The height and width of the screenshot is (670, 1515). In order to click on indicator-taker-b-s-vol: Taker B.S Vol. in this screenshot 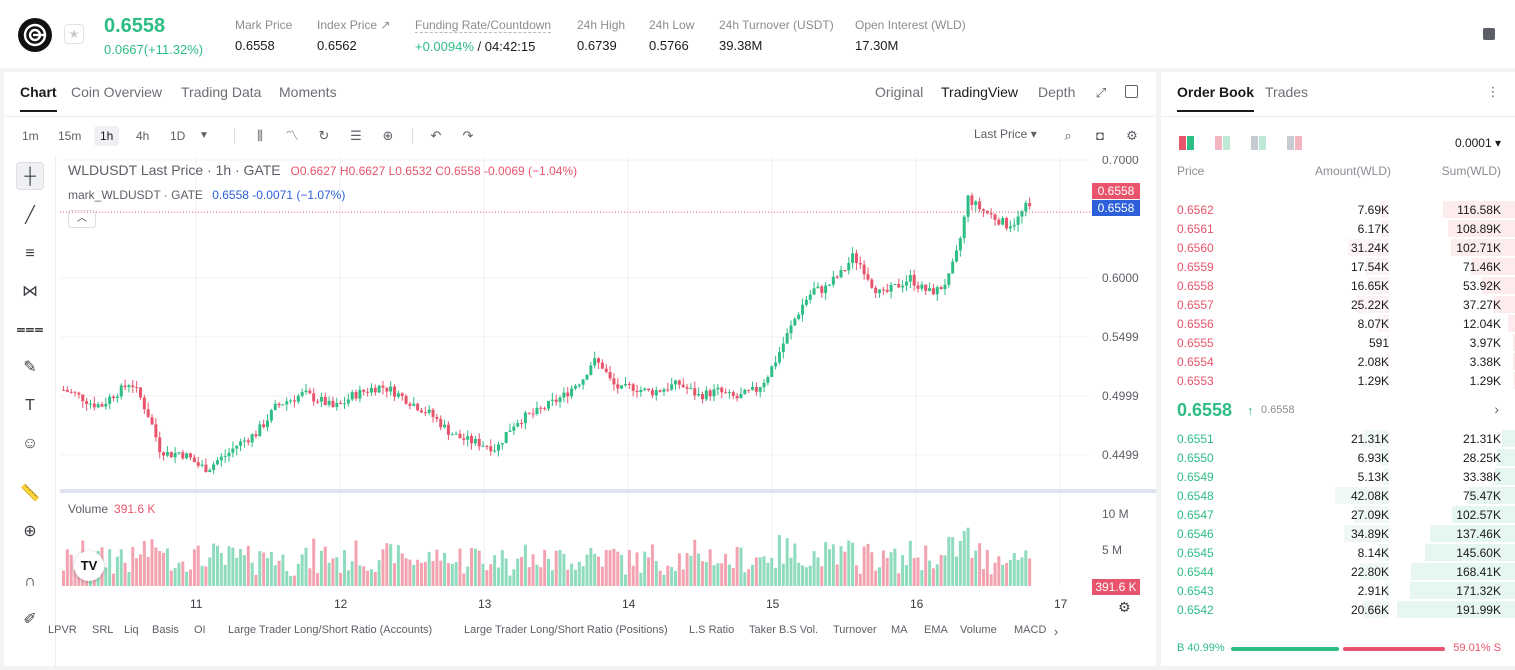, I will do `click(784, 630)`.